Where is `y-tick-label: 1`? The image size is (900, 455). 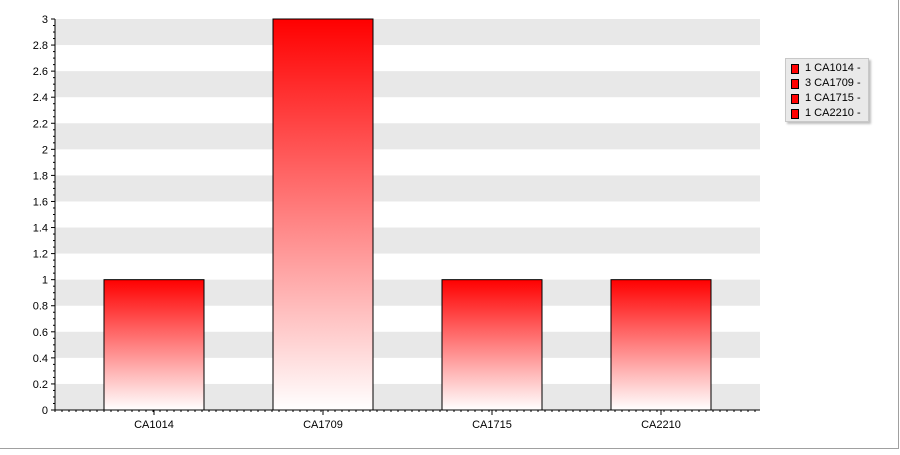 y-tick-label: 1 is located at coordinates (45, 281).